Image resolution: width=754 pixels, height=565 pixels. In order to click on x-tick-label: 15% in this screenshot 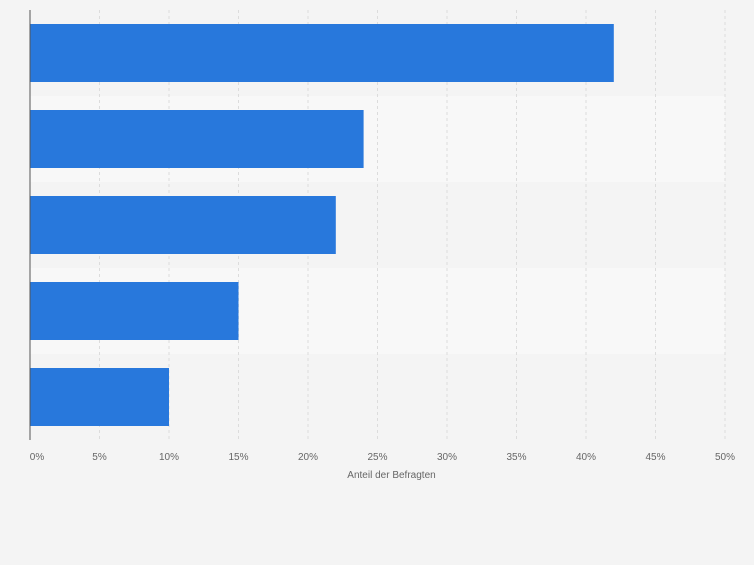, I will do `click(238, 457)`.